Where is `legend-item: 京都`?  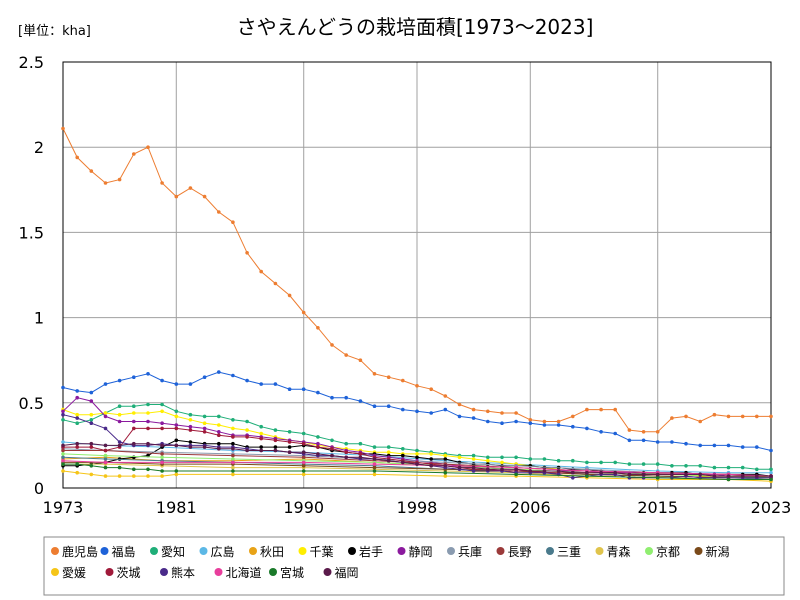
legend-item: 京都 is located at coordinates (662, 552).